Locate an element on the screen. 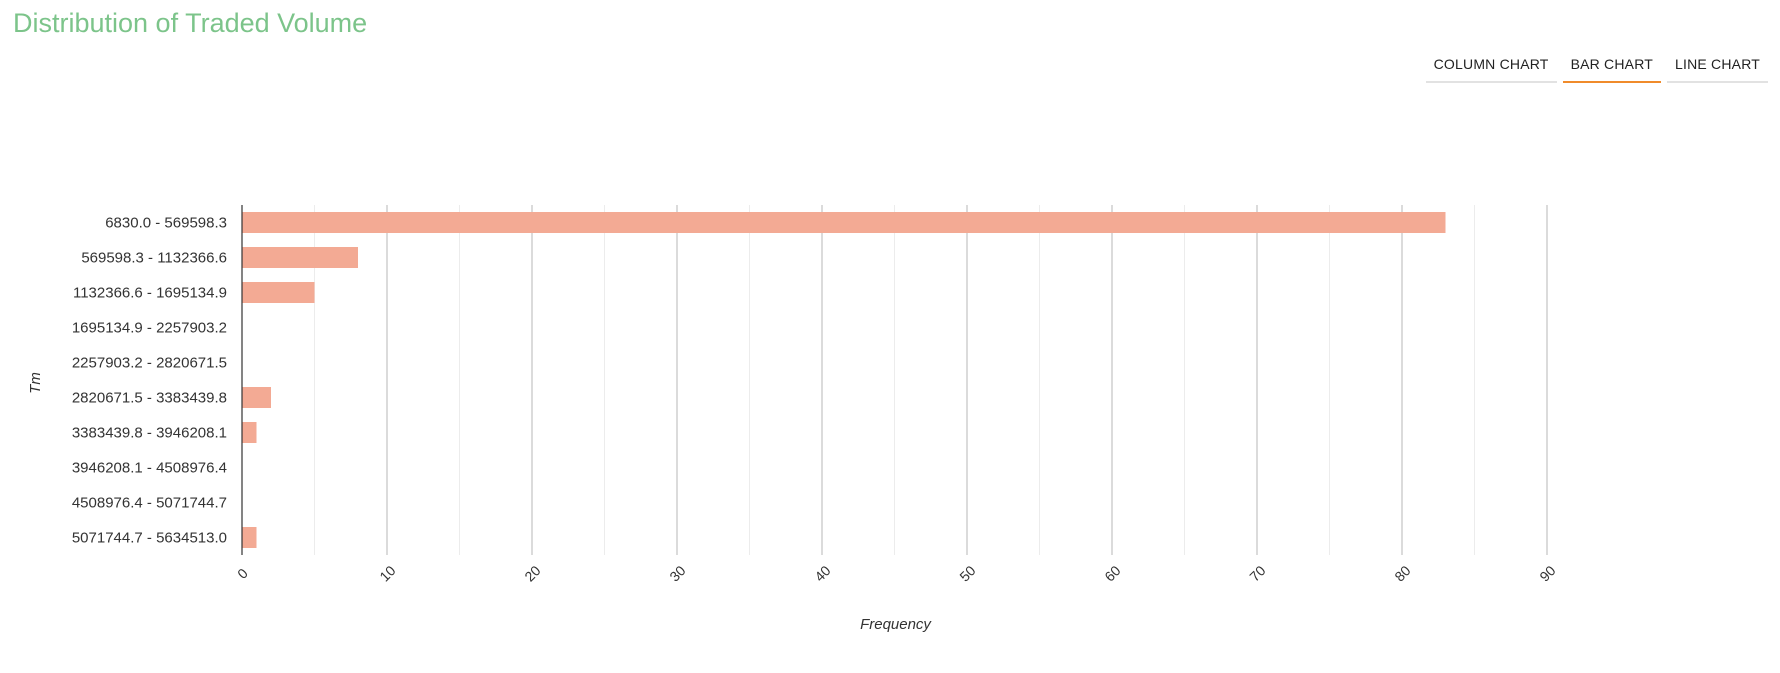 Image resolution: width=1780 pixels, height=673 pixels. tab-column-chart: COLUMN CHART is located at coordinates (1491, 66).